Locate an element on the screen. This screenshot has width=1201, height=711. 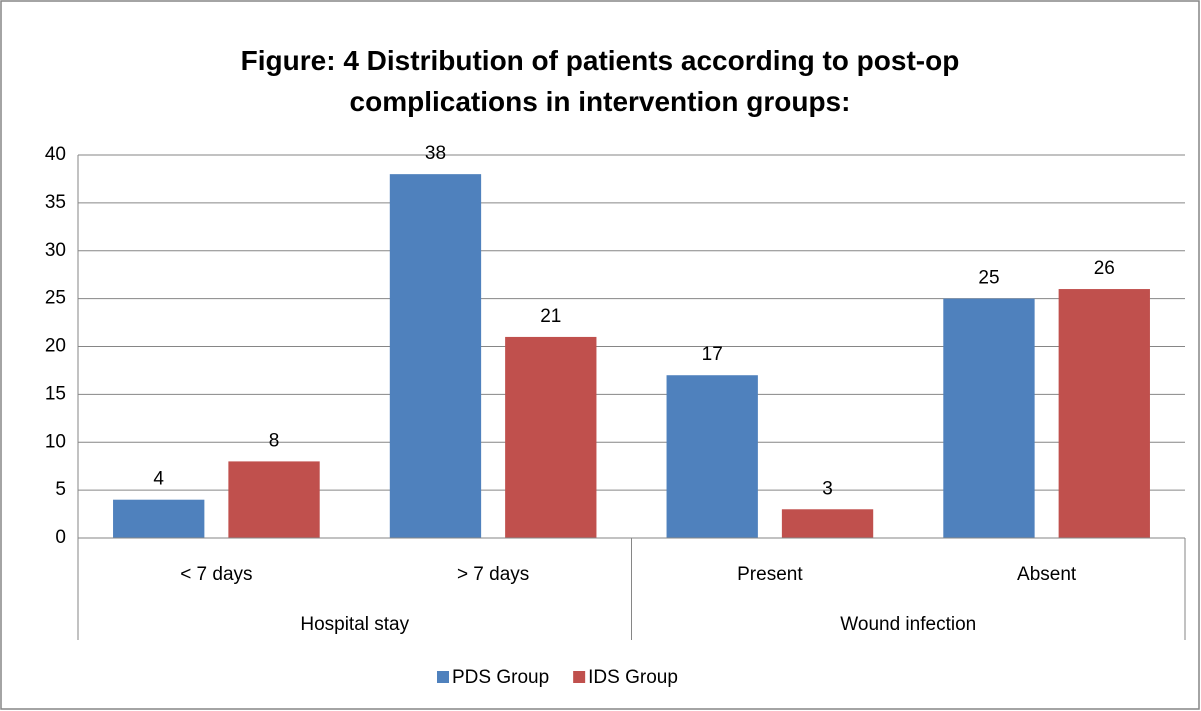
y-tick-label: 15 is located at coordinates (55, 393).